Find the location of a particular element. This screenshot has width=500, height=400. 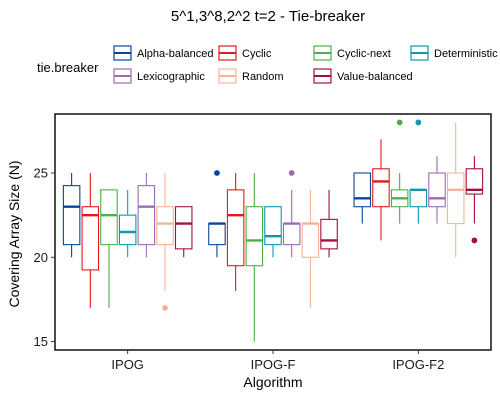

legend-label: Cyclic-next is located at coordinates (364, 54).